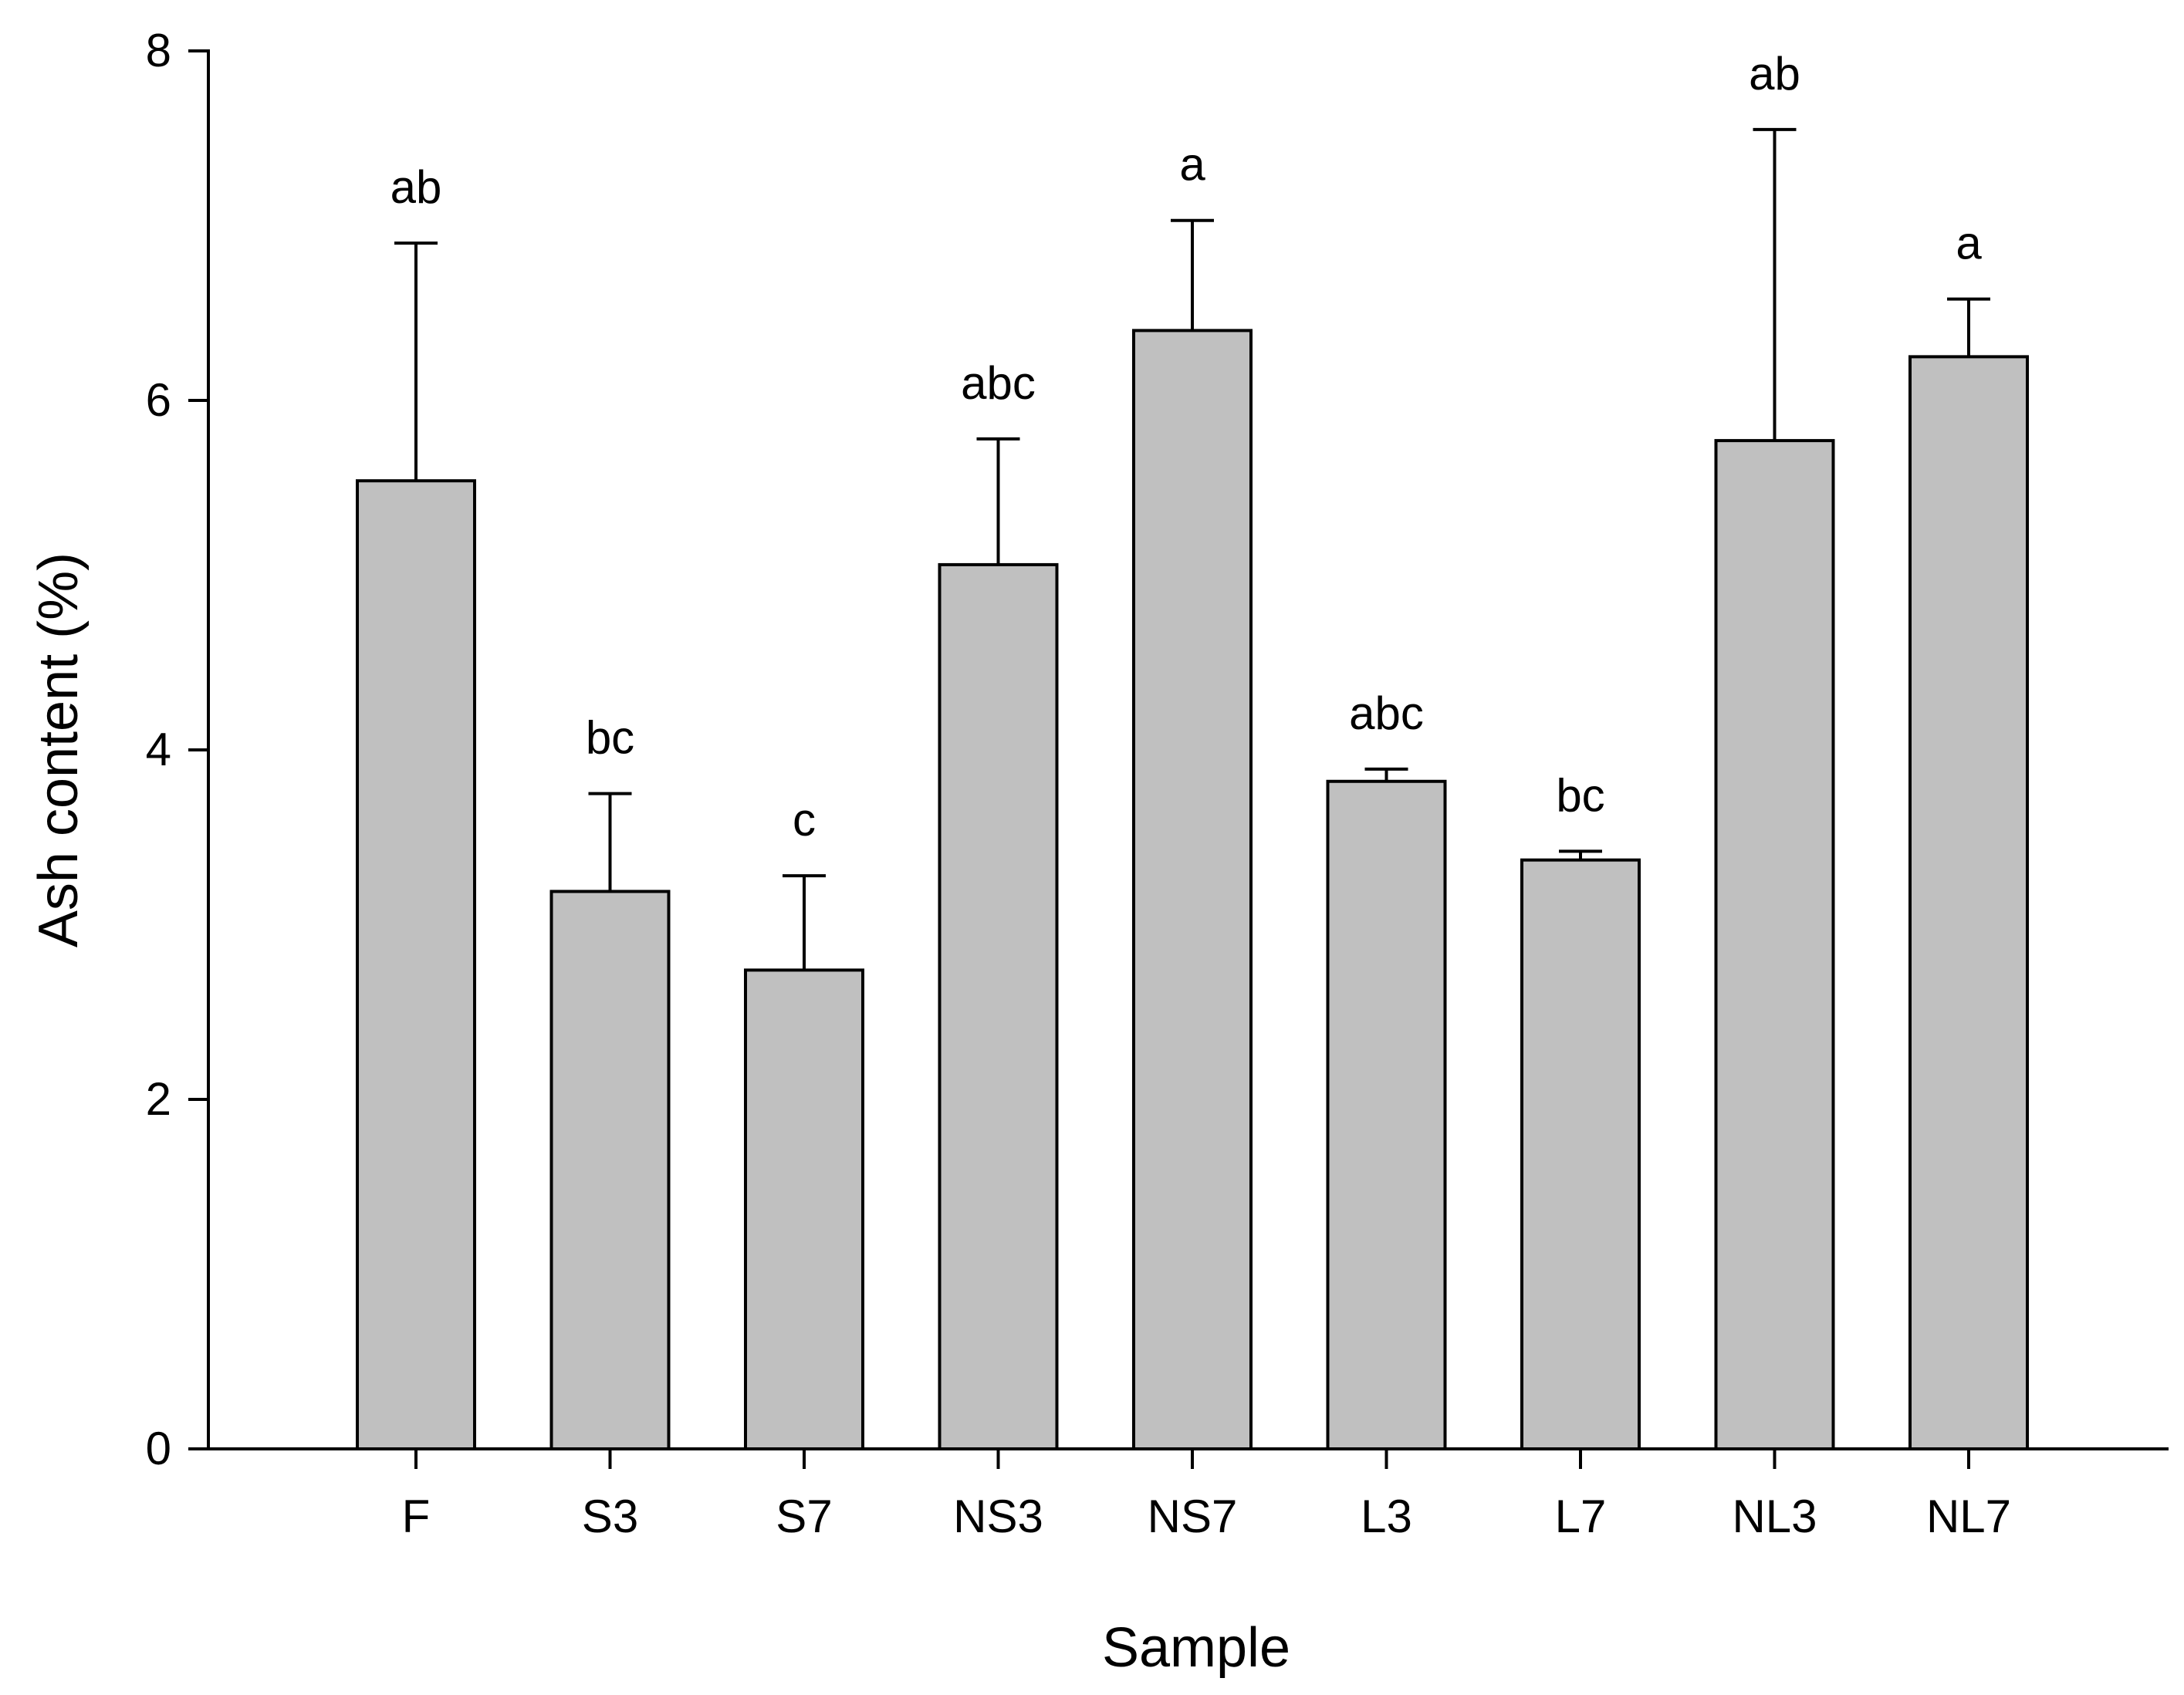 The image size is (2184, 1695). What do you see at coordinates (610, 1170) in the screenshot?
I see `bar-s3` at bounding box center [610, 1170].